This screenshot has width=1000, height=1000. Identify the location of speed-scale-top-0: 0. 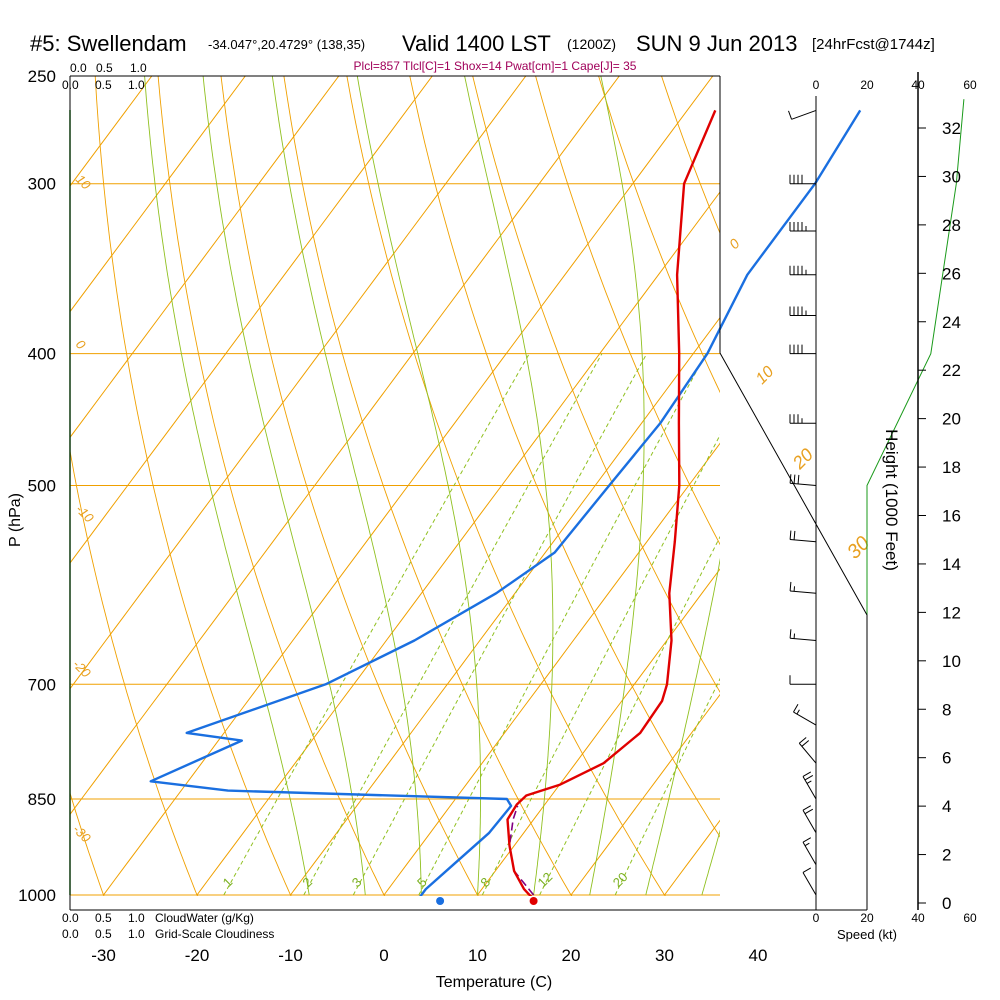
(816, 85).